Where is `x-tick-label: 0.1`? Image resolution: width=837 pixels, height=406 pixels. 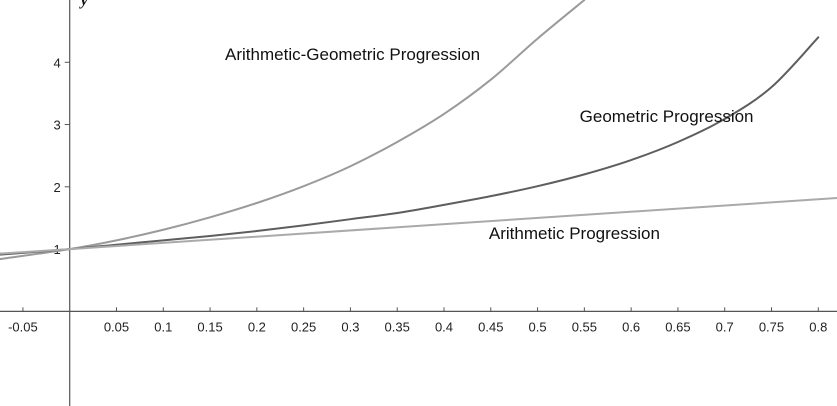
x-tick-label: 0.1 is located at coordinates (163, 326).